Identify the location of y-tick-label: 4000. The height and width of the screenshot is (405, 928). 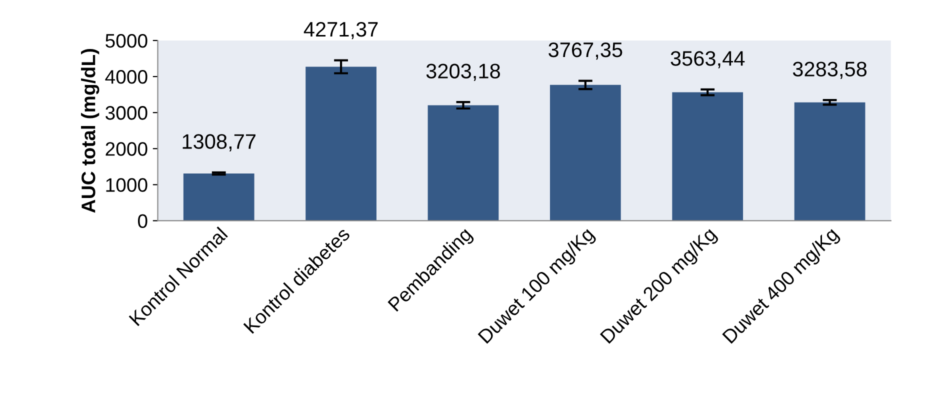
(126, 77).